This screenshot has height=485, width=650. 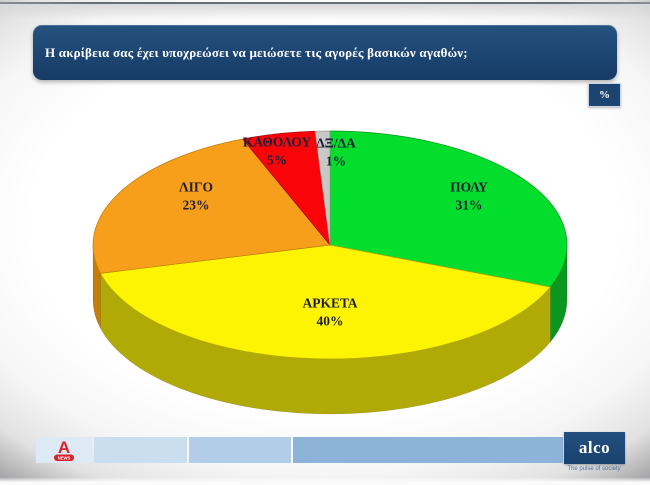 I want to click on alpha-news-text: NEWS, so click(x=64, y=458).